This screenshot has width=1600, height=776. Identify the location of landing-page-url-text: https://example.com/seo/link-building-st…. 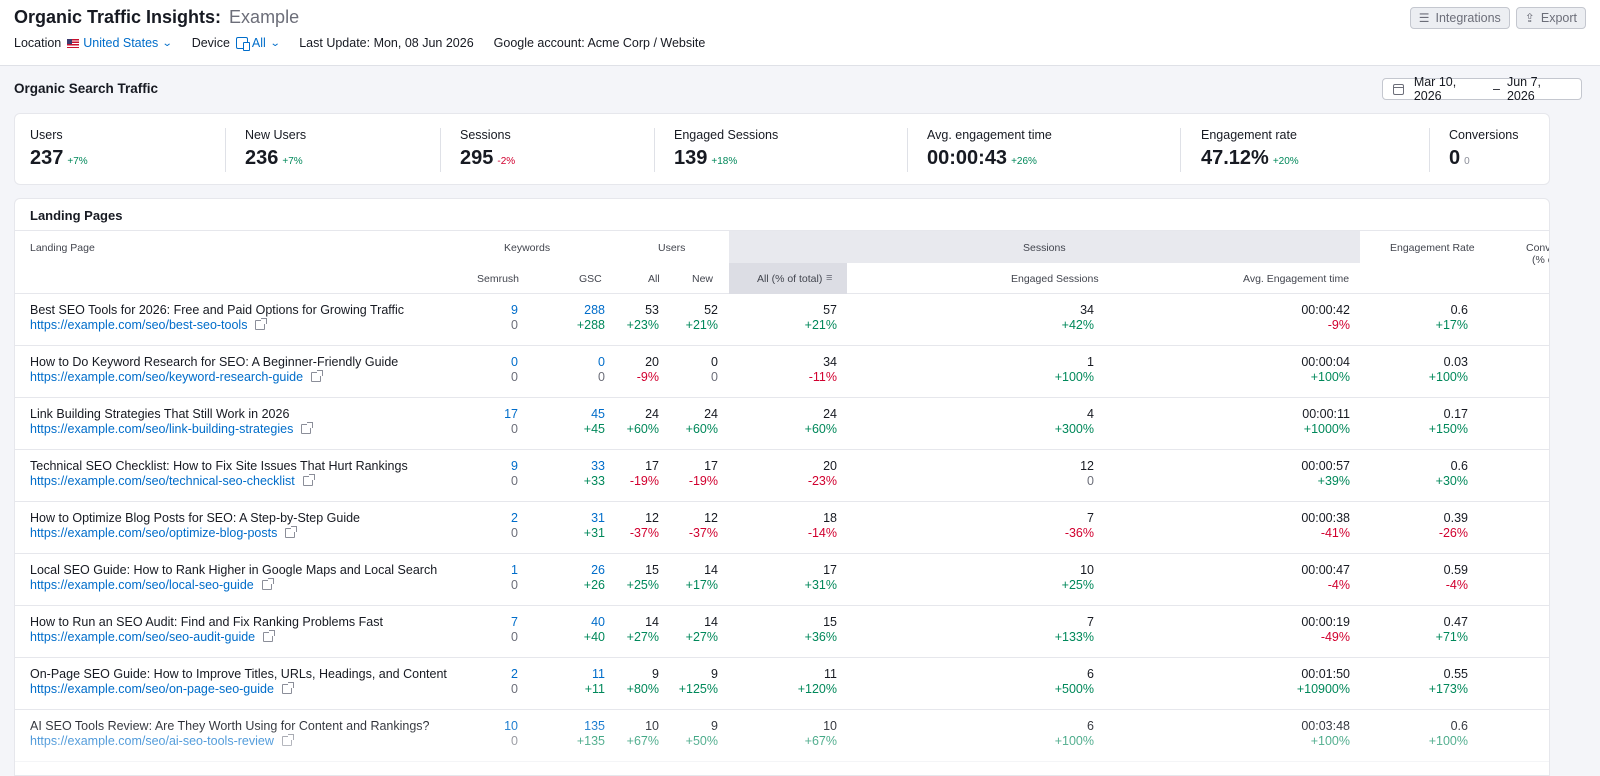
(162, 429).